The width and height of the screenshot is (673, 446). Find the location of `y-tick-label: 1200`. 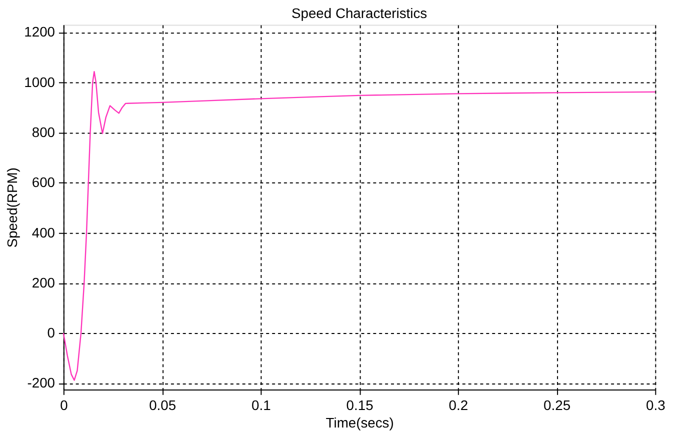

y-tick-label: 1200 is located at coordinates (40, 32).